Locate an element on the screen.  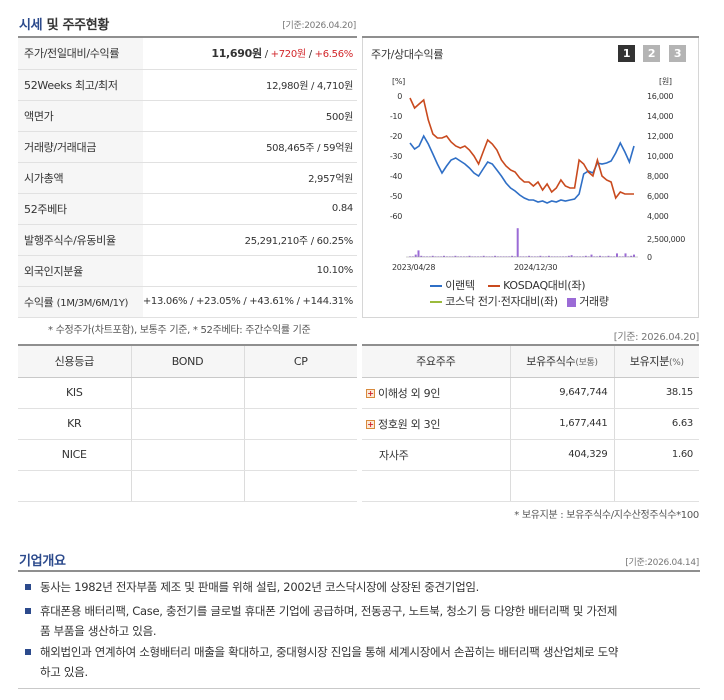
table-row: KR is located at coordinates (187, 424).